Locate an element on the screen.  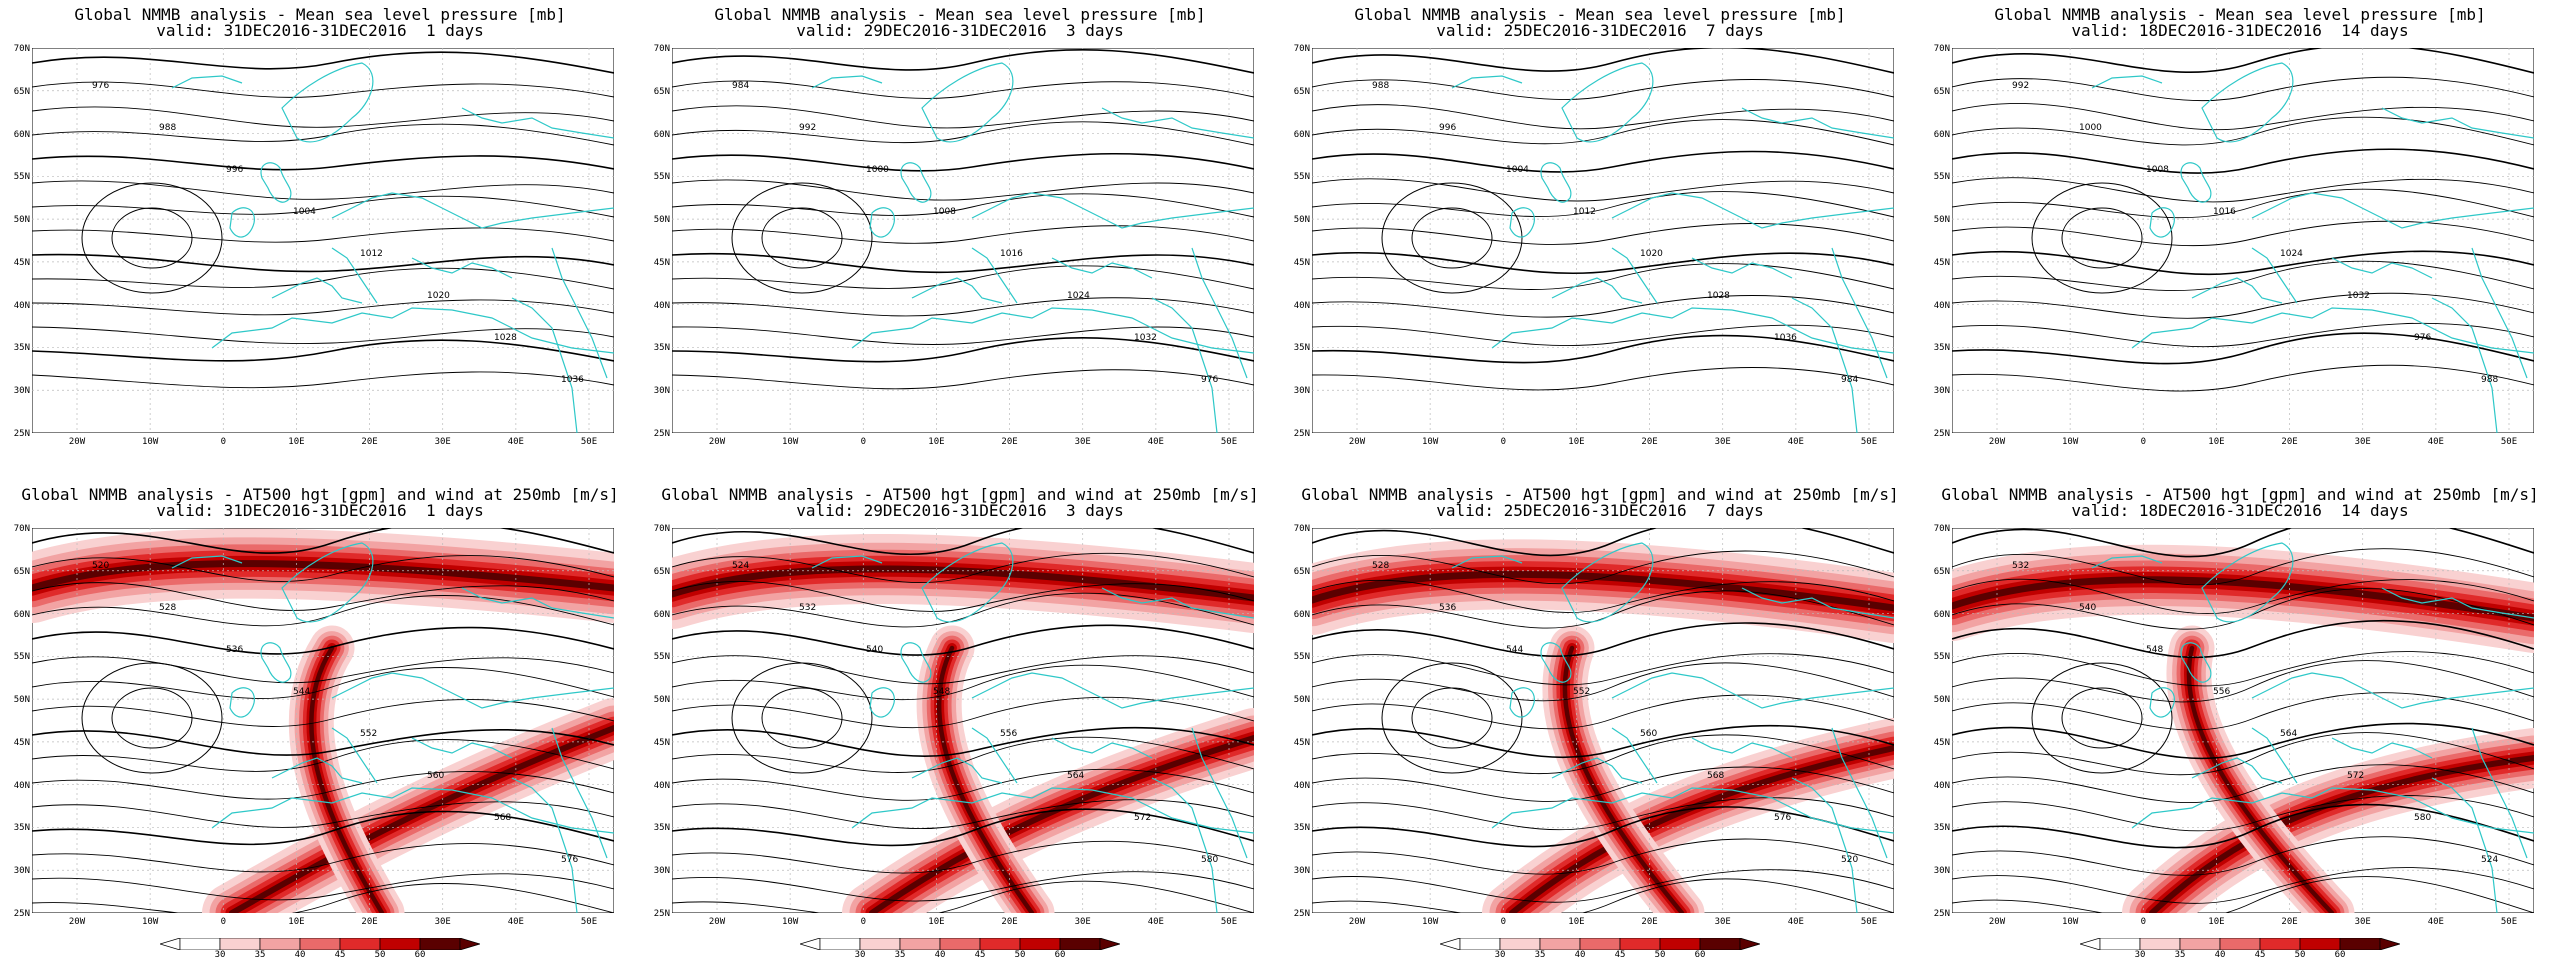
contour-label: 996 is located at coordinates (234, 170).